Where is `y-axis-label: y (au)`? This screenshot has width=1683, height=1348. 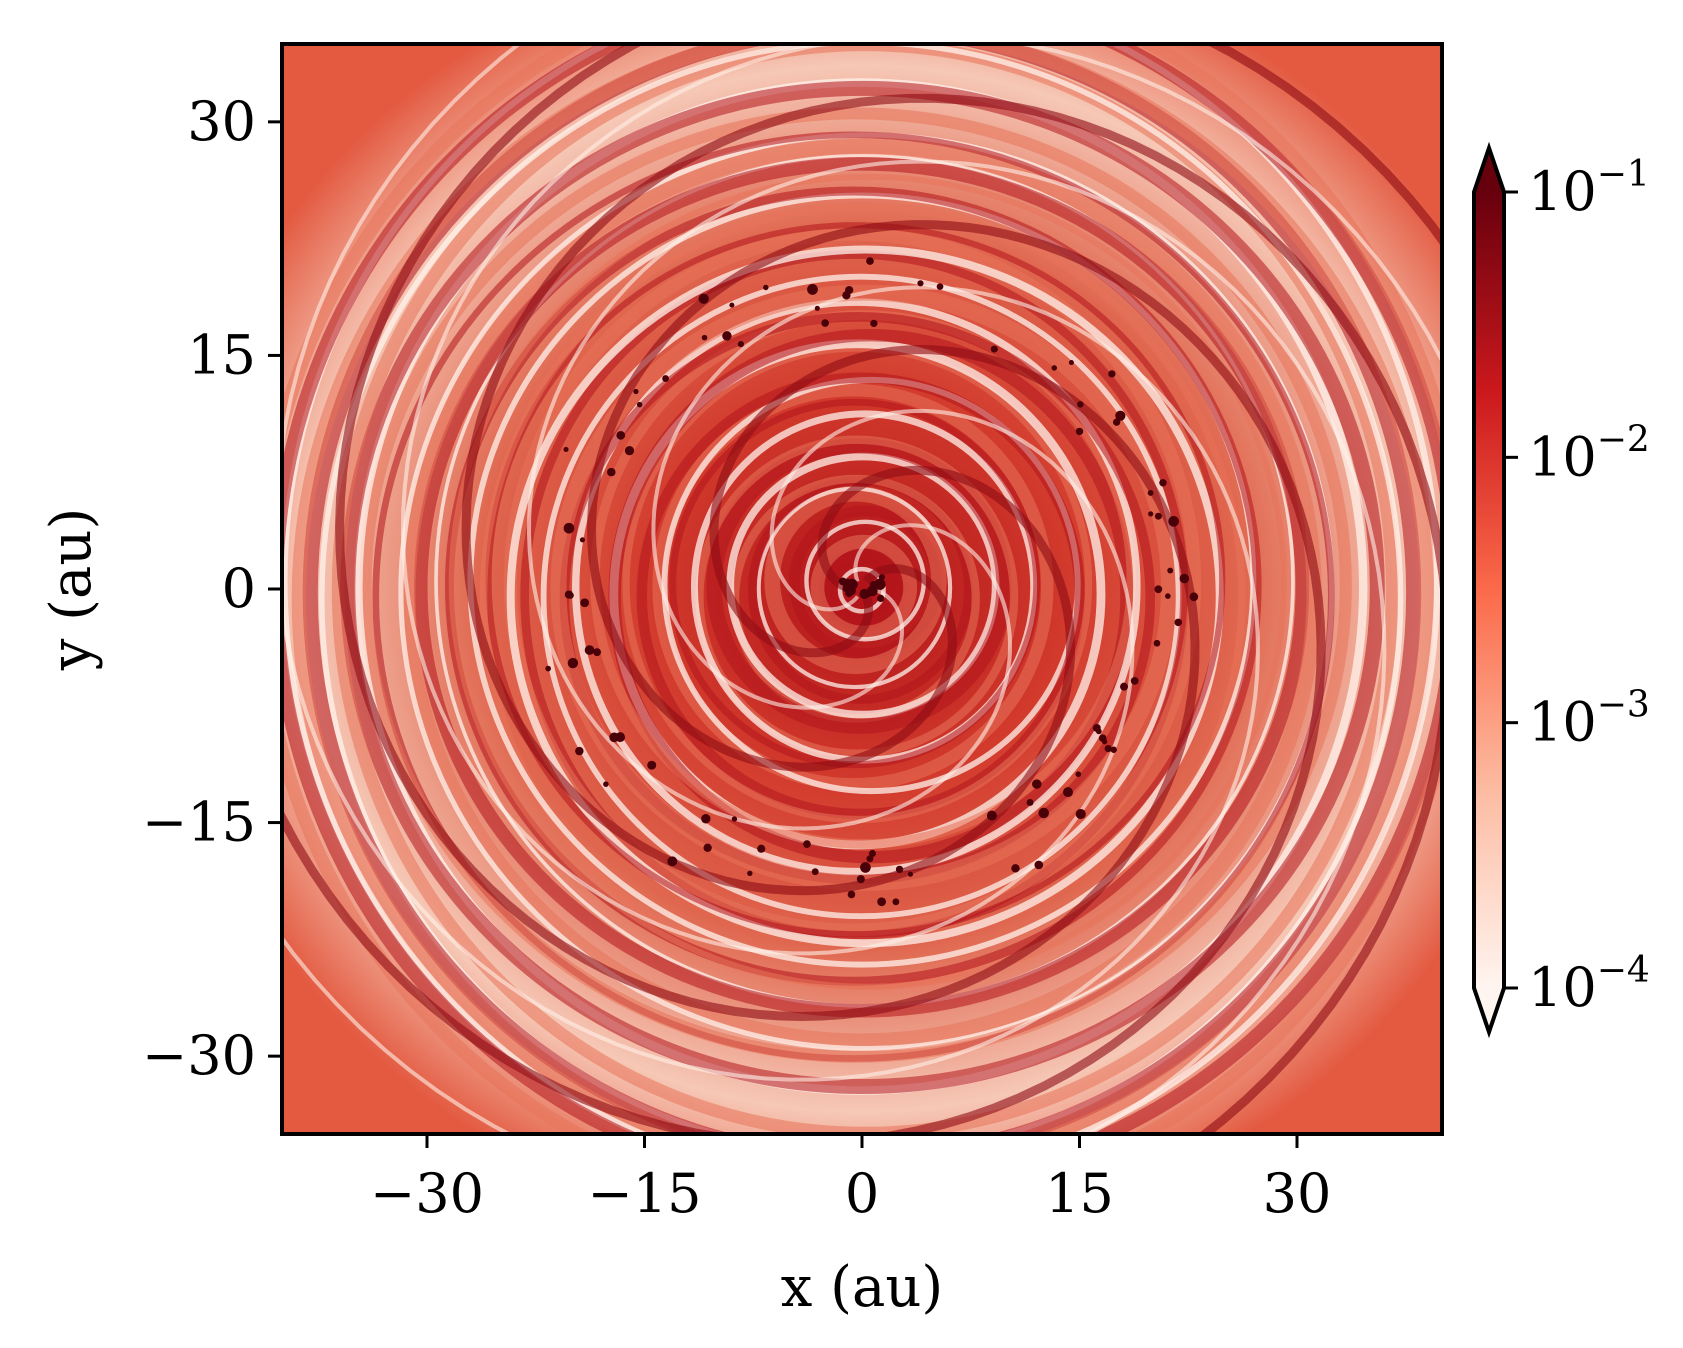 y-axis-label: y (au) is located at coordinates (71, 590).